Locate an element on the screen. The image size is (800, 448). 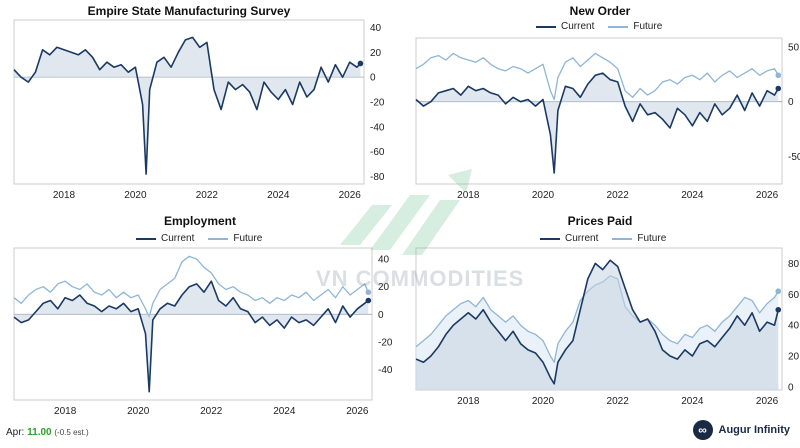
latest-estimate: (-0.5 est.) is located at coordinates (71, 432).